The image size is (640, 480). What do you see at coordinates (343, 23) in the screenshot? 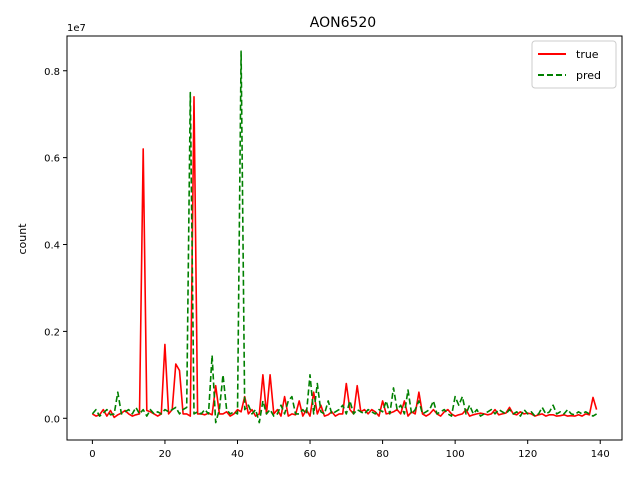
I see `chart-title: AON6520` at bounding box center [343, 23].